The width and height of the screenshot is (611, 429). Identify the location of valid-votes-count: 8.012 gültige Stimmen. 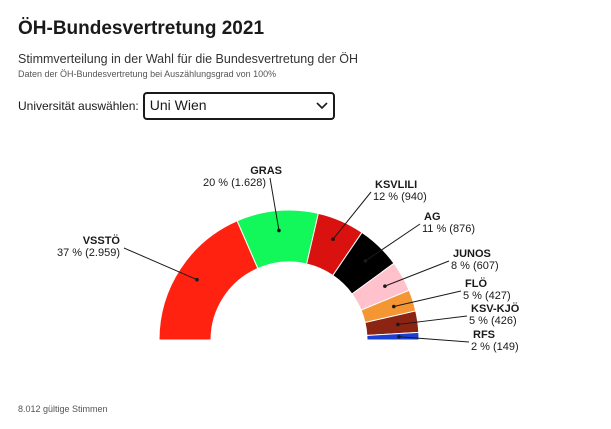
(63, 409).